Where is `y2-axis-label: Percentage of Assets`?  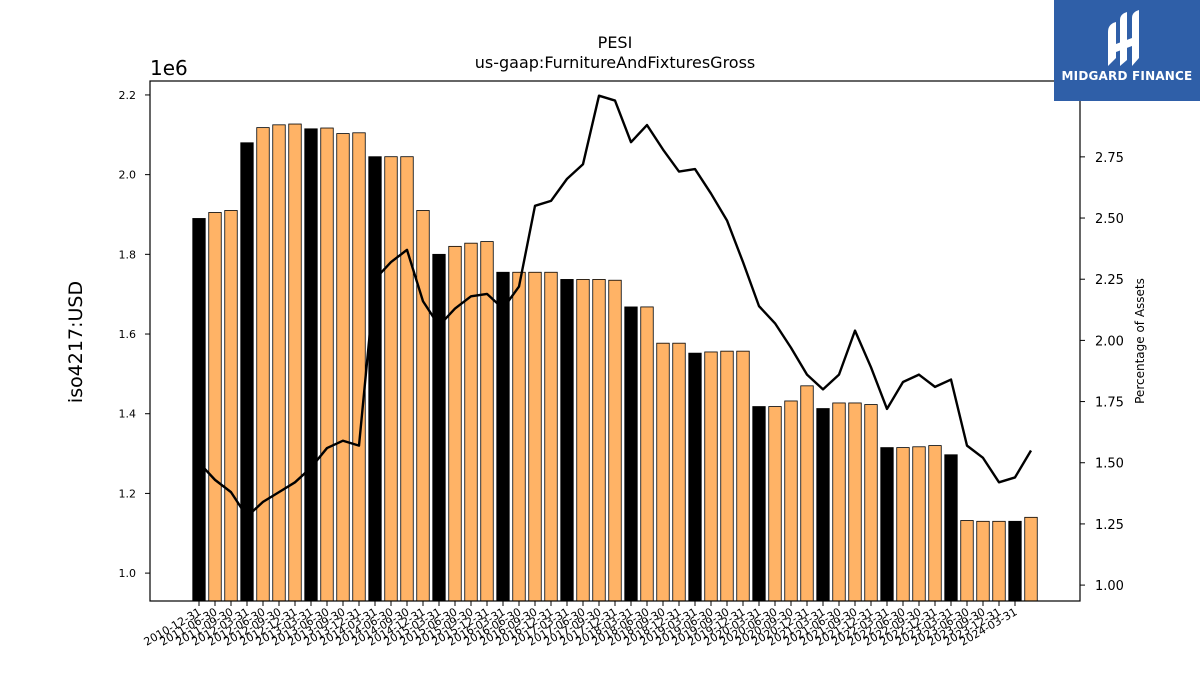 y2-axis-label: Percentage of Assets is located at coordinates (1140, 341).